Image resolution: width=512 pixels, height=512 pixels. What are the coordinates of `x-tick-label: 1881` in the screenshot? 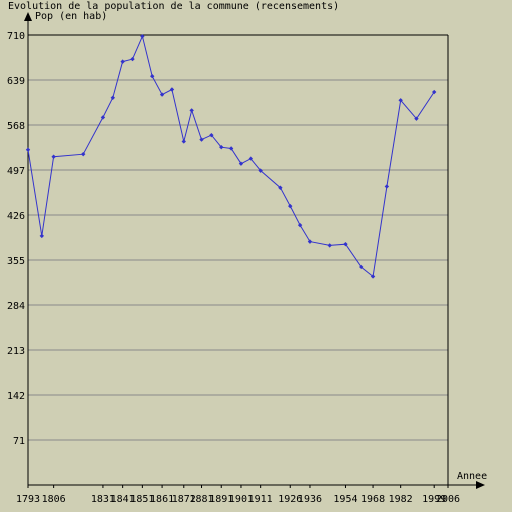 It's located at (201, 499).